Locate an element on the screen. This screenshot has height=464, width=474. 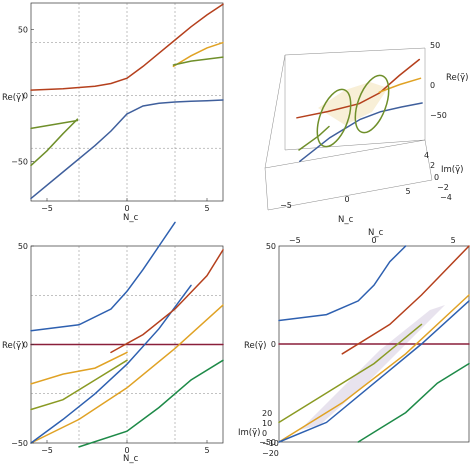
z-tick-label: −20 is located at coordinates (270, 453).